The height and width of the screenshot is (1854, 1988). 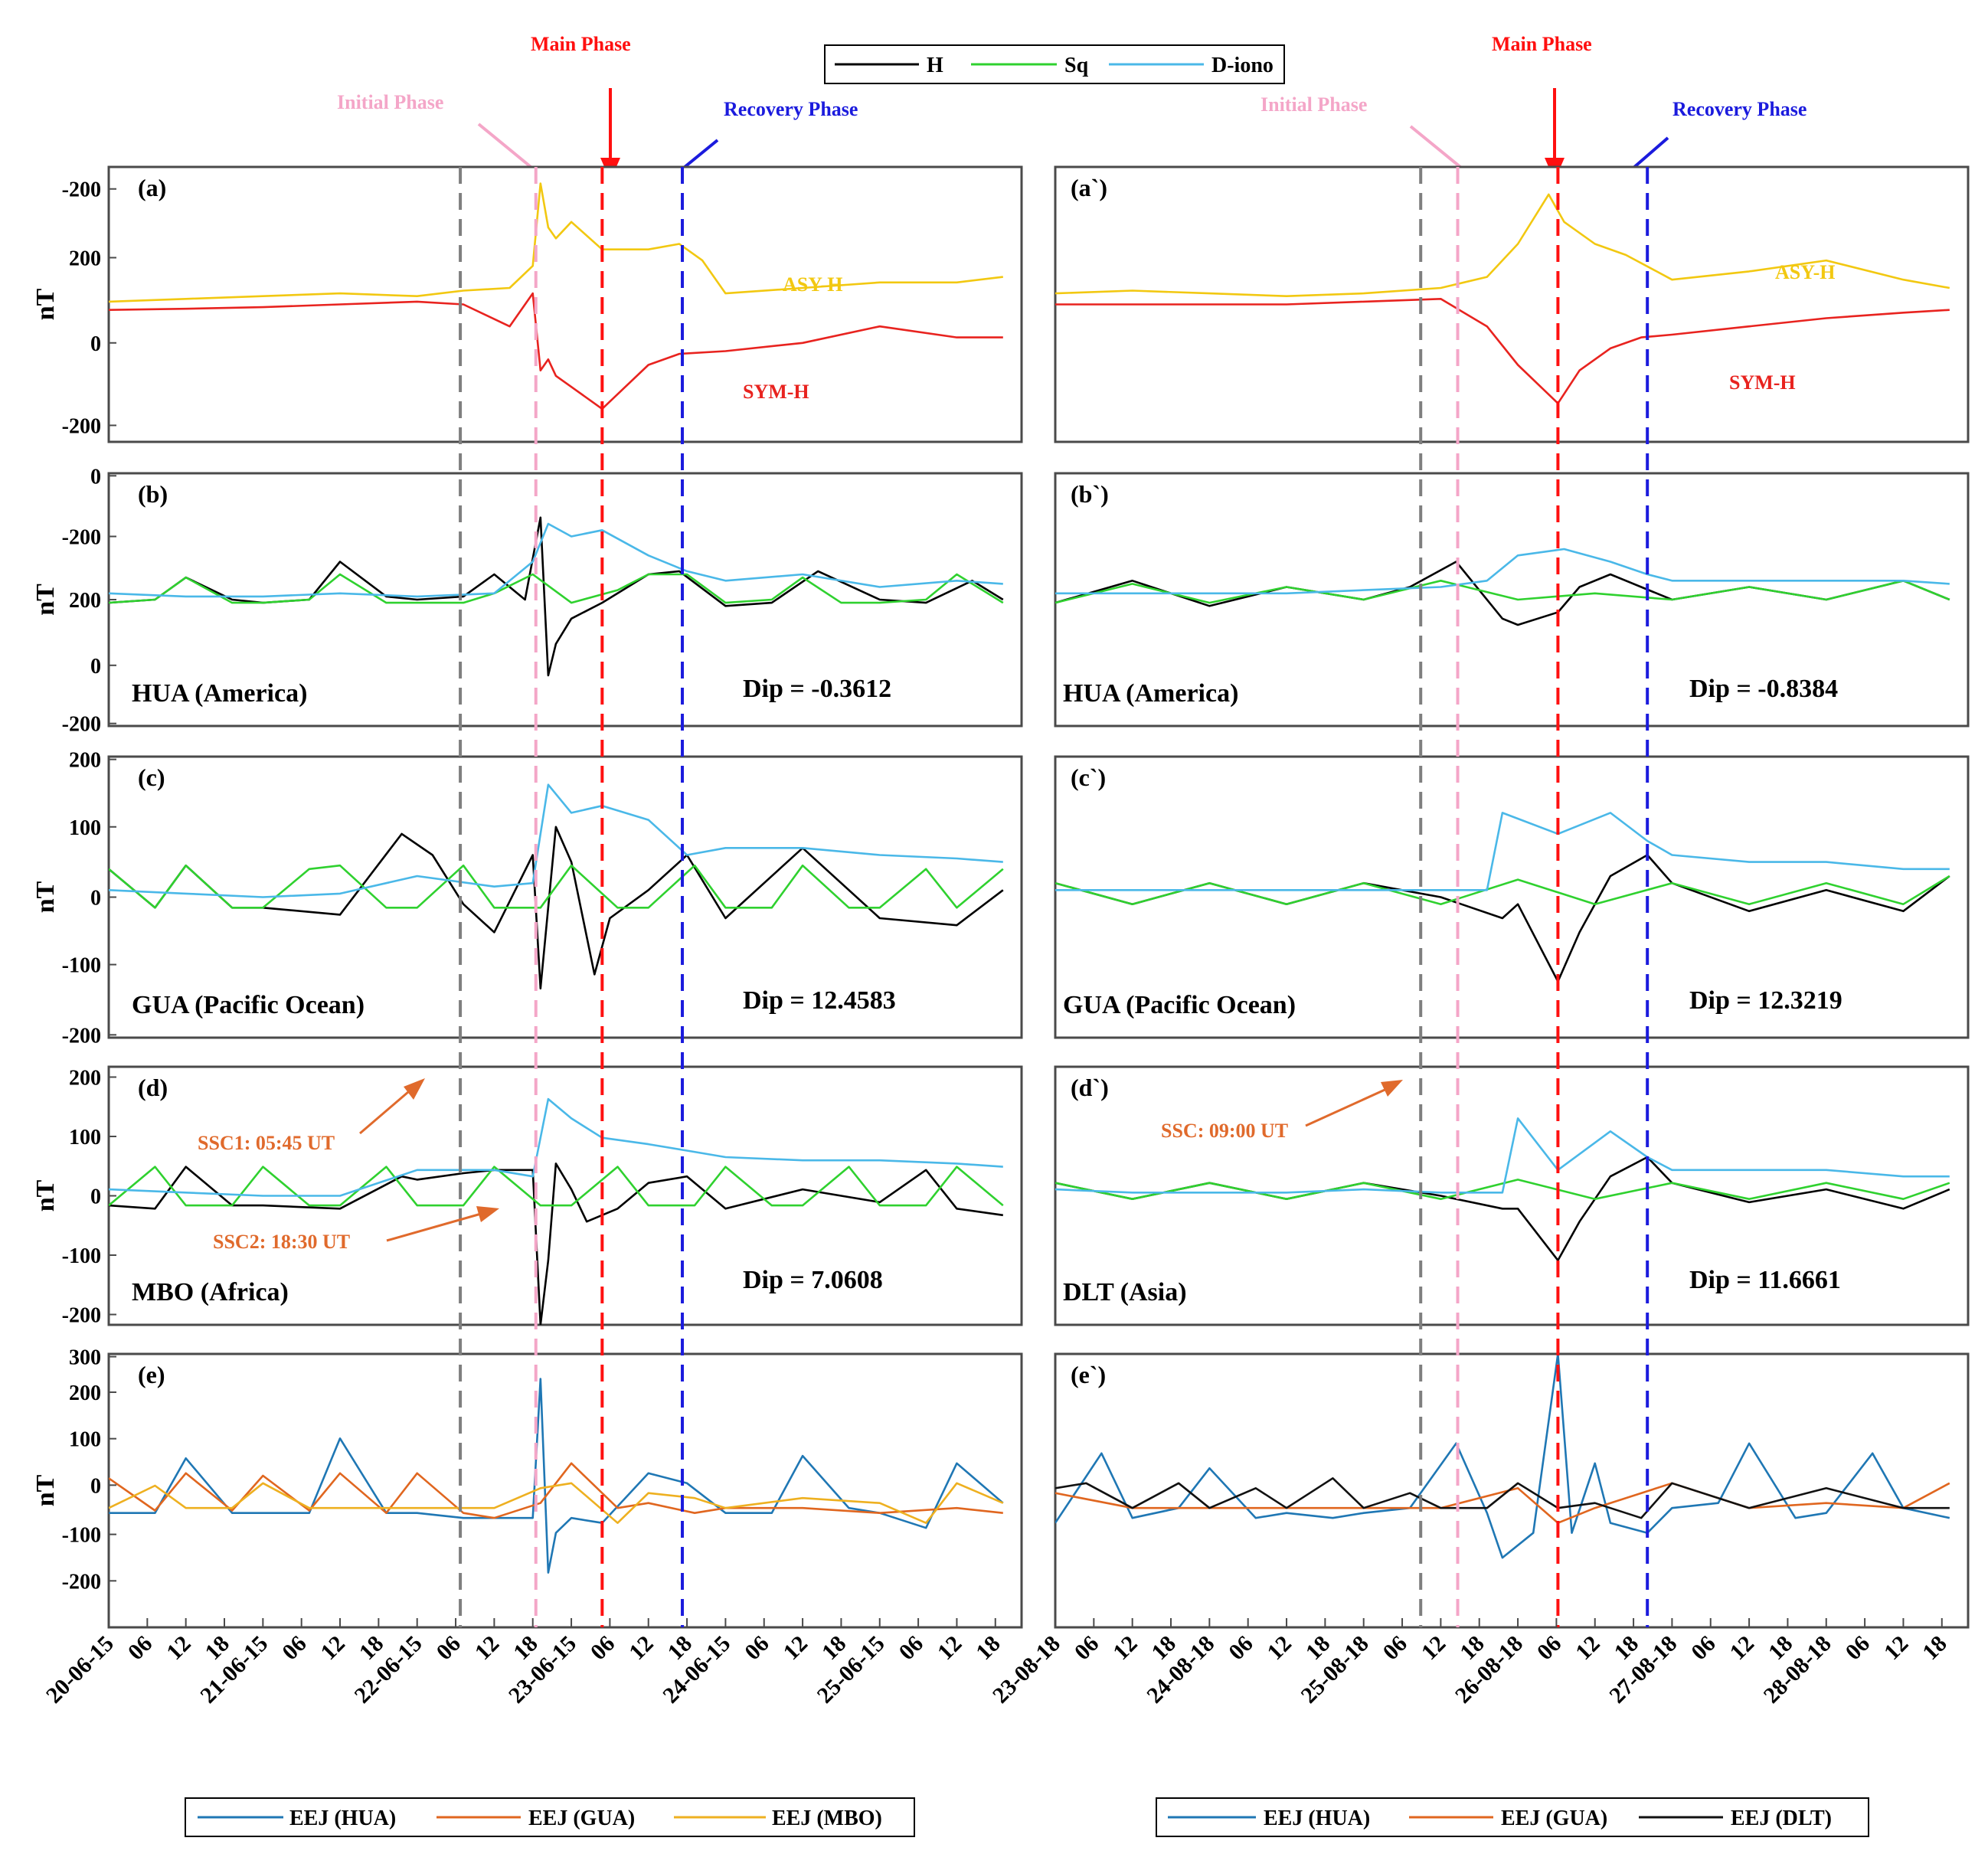 What do you see at coordinates (556, 1244) in the screenshot?
I see `series-line-h` at bounding box center [556, 1244].